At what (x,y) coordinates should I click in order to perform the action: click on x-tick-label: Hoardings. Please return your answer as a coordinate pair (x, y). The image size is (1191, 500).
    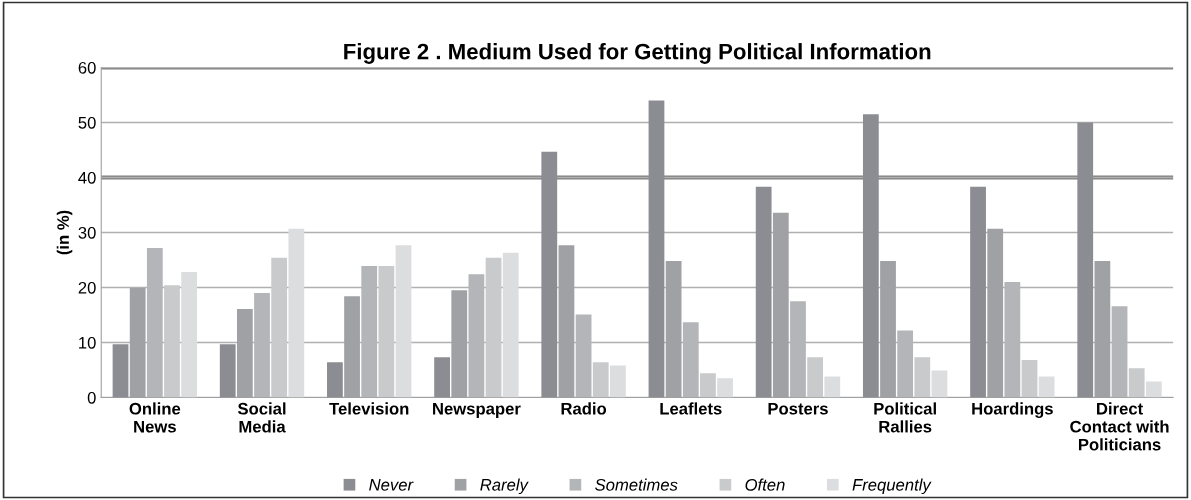
    Looking at the image, I should click on (1012, 410).